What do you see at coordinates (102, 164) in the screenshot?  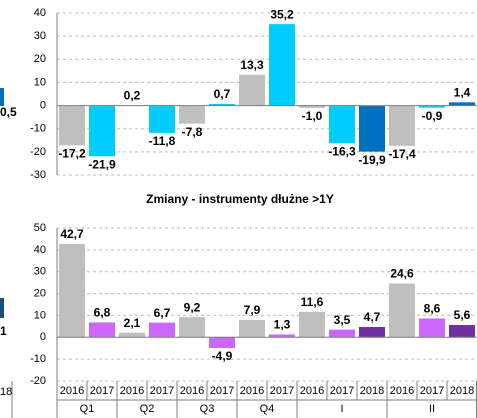 I see `value-label: -21,9` at bounding box center [102, 164].